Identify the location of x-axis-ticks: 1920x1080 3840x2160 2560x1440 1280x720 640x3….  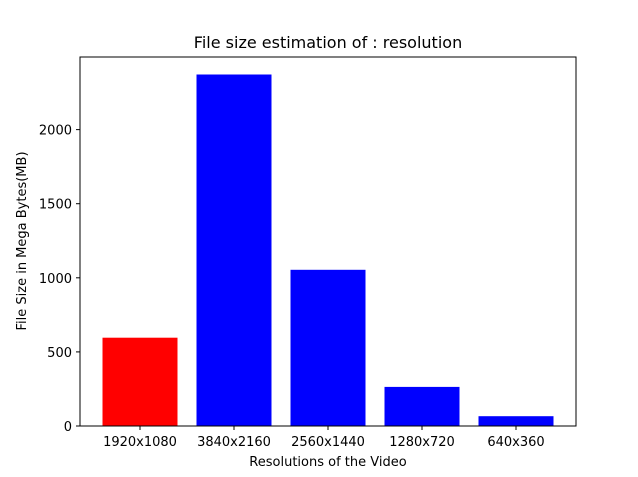
(324, 438).